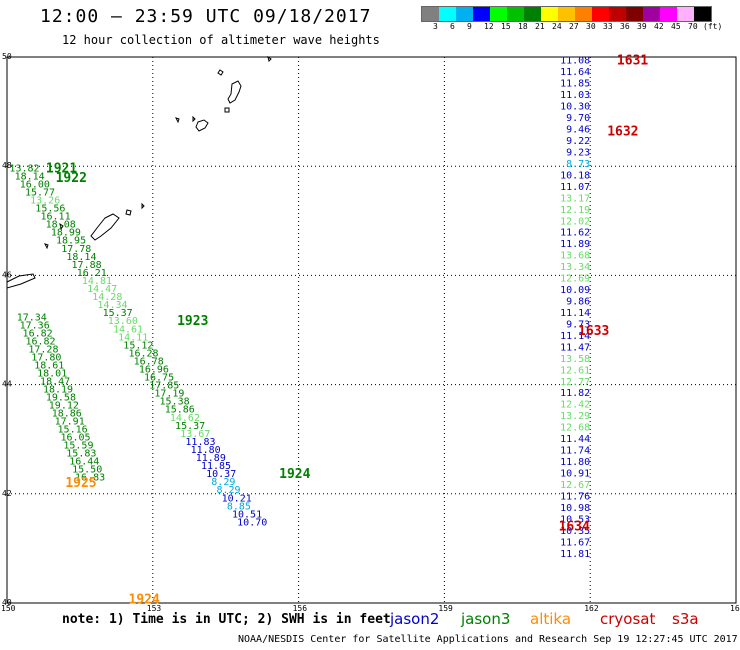  What do you see at coordinates (30, 176) in the screenshot?
I see `wave-height-value: 18.14` at bounding box center [30, 176].